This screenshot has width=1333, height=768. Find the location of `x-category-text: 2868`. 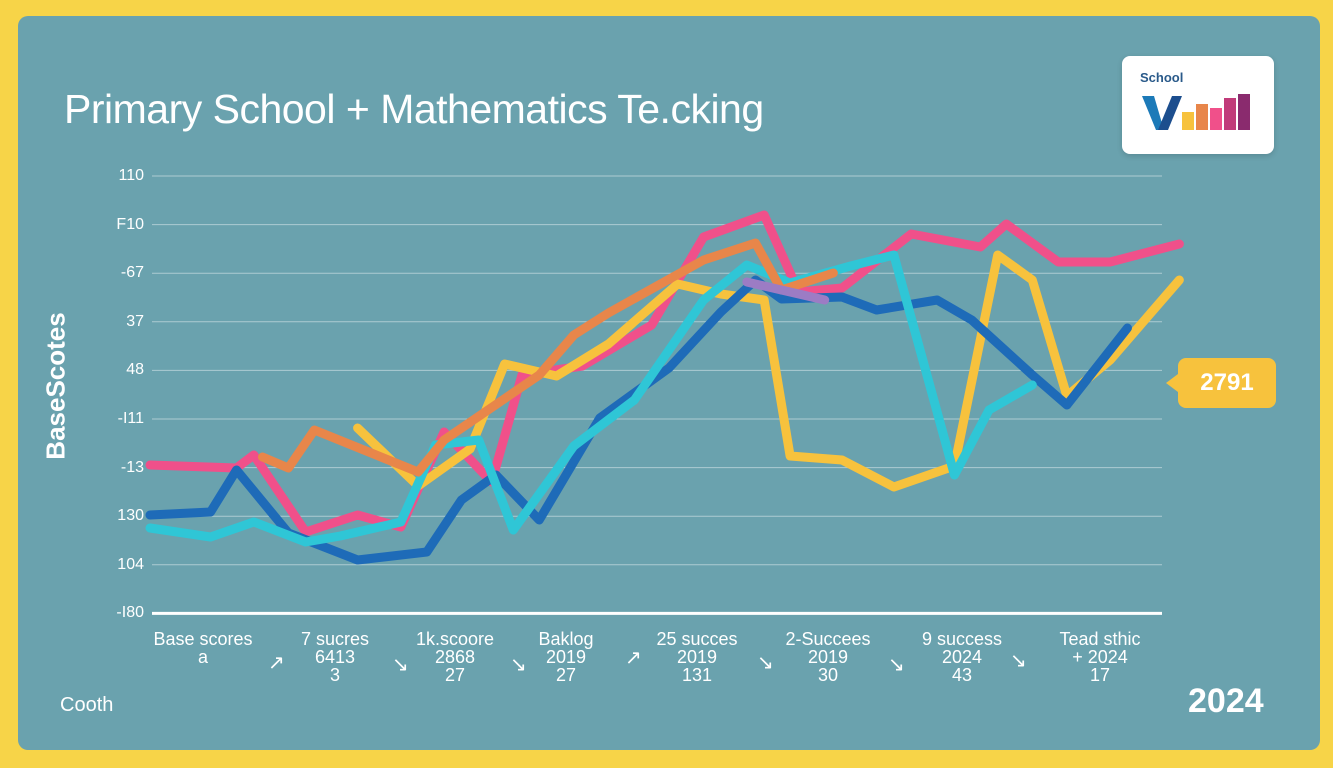

x-category-text: 2868 is located at coordinates (455, 657).